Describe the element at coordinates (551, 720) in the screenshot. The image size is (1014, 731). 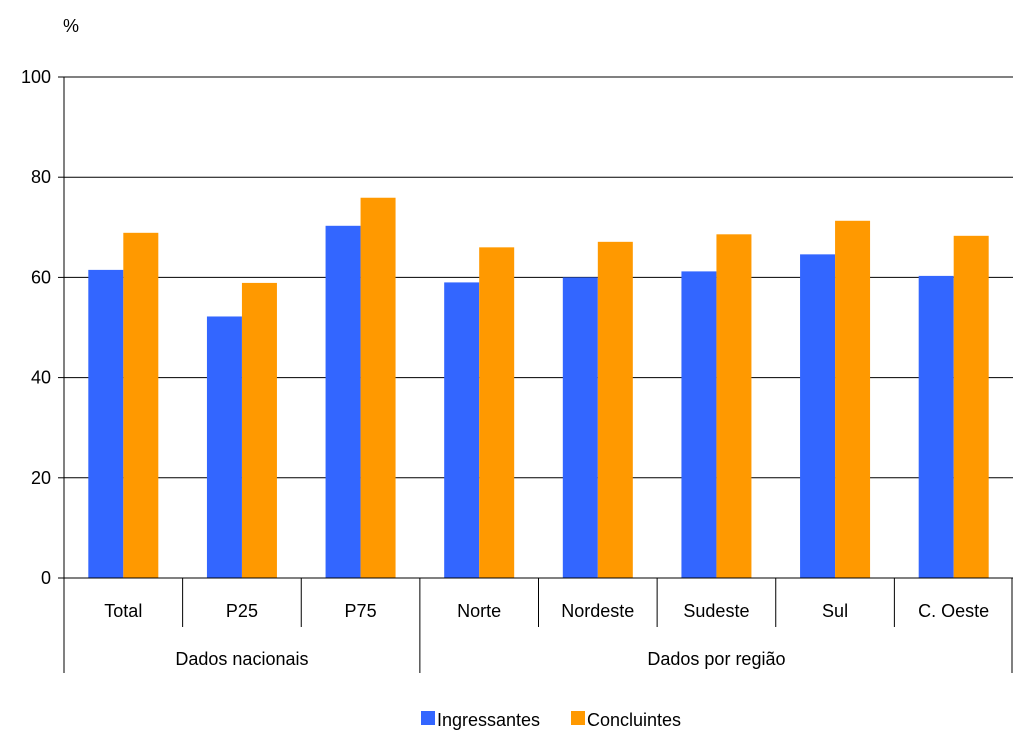
I see `legend: Ingressantes Concluintes` at that location.